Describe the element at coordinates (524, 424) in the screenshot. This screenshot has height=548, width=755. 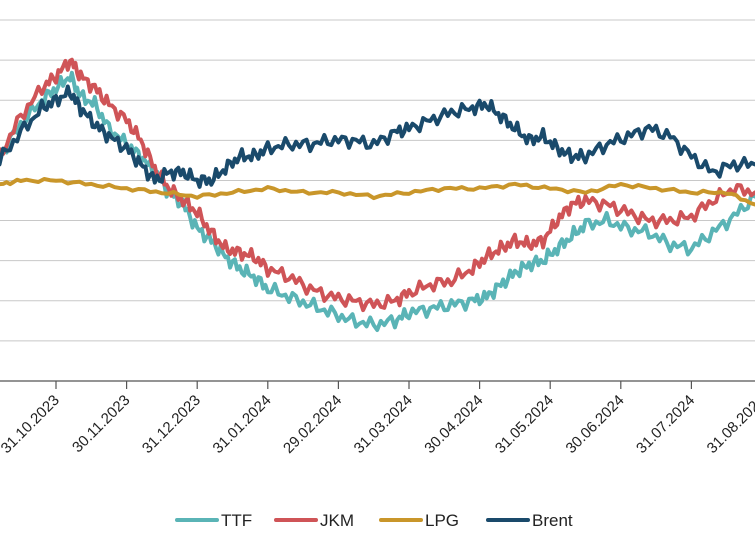
I see `x-tick-label: 31.05.2024` at that location.